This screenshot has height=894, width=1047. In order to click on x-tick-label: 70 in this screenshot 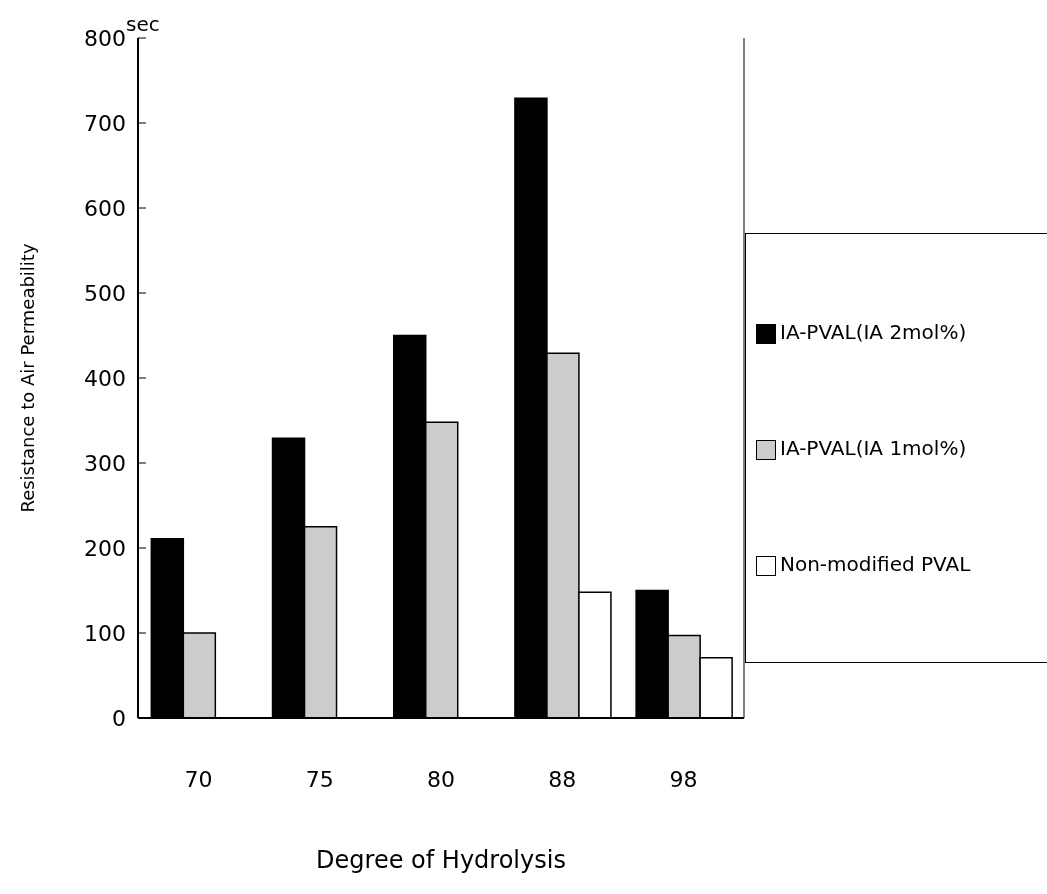, I will do `click(198, 779)`.